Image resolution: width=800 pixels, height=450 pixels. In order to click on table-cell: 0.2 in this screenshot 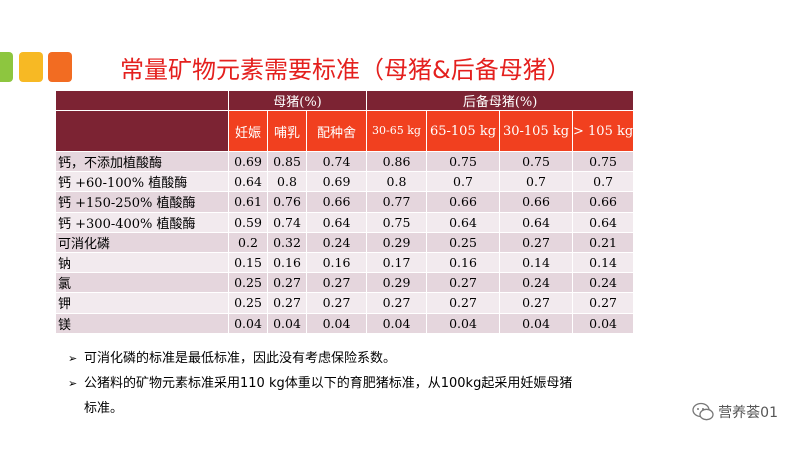, I will do `click(248, 242)`.